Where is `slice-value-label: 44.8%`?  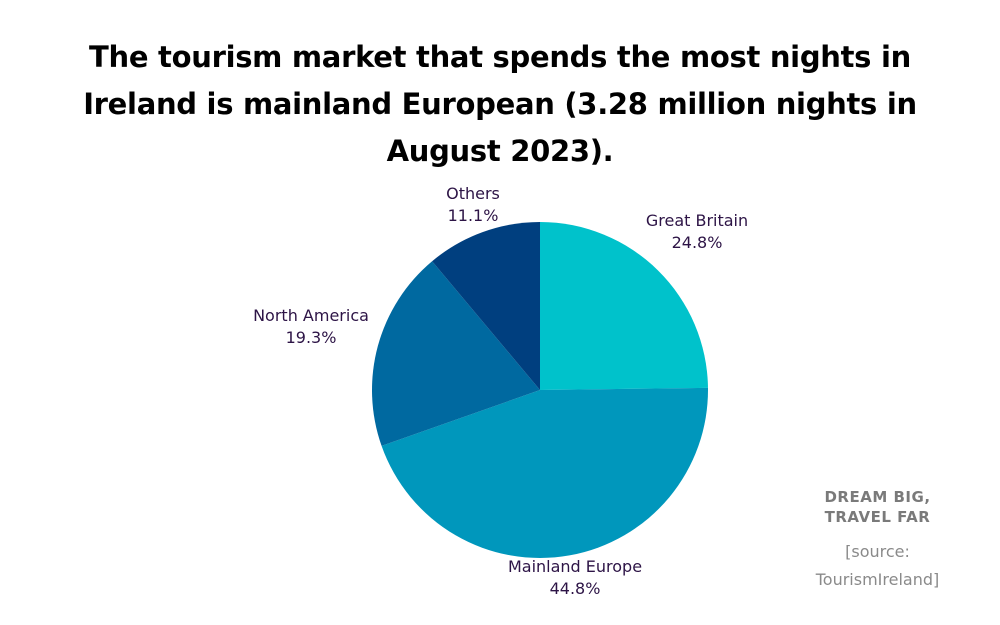 slice-value-label: 44.8% is located at coordinates (575, 588).